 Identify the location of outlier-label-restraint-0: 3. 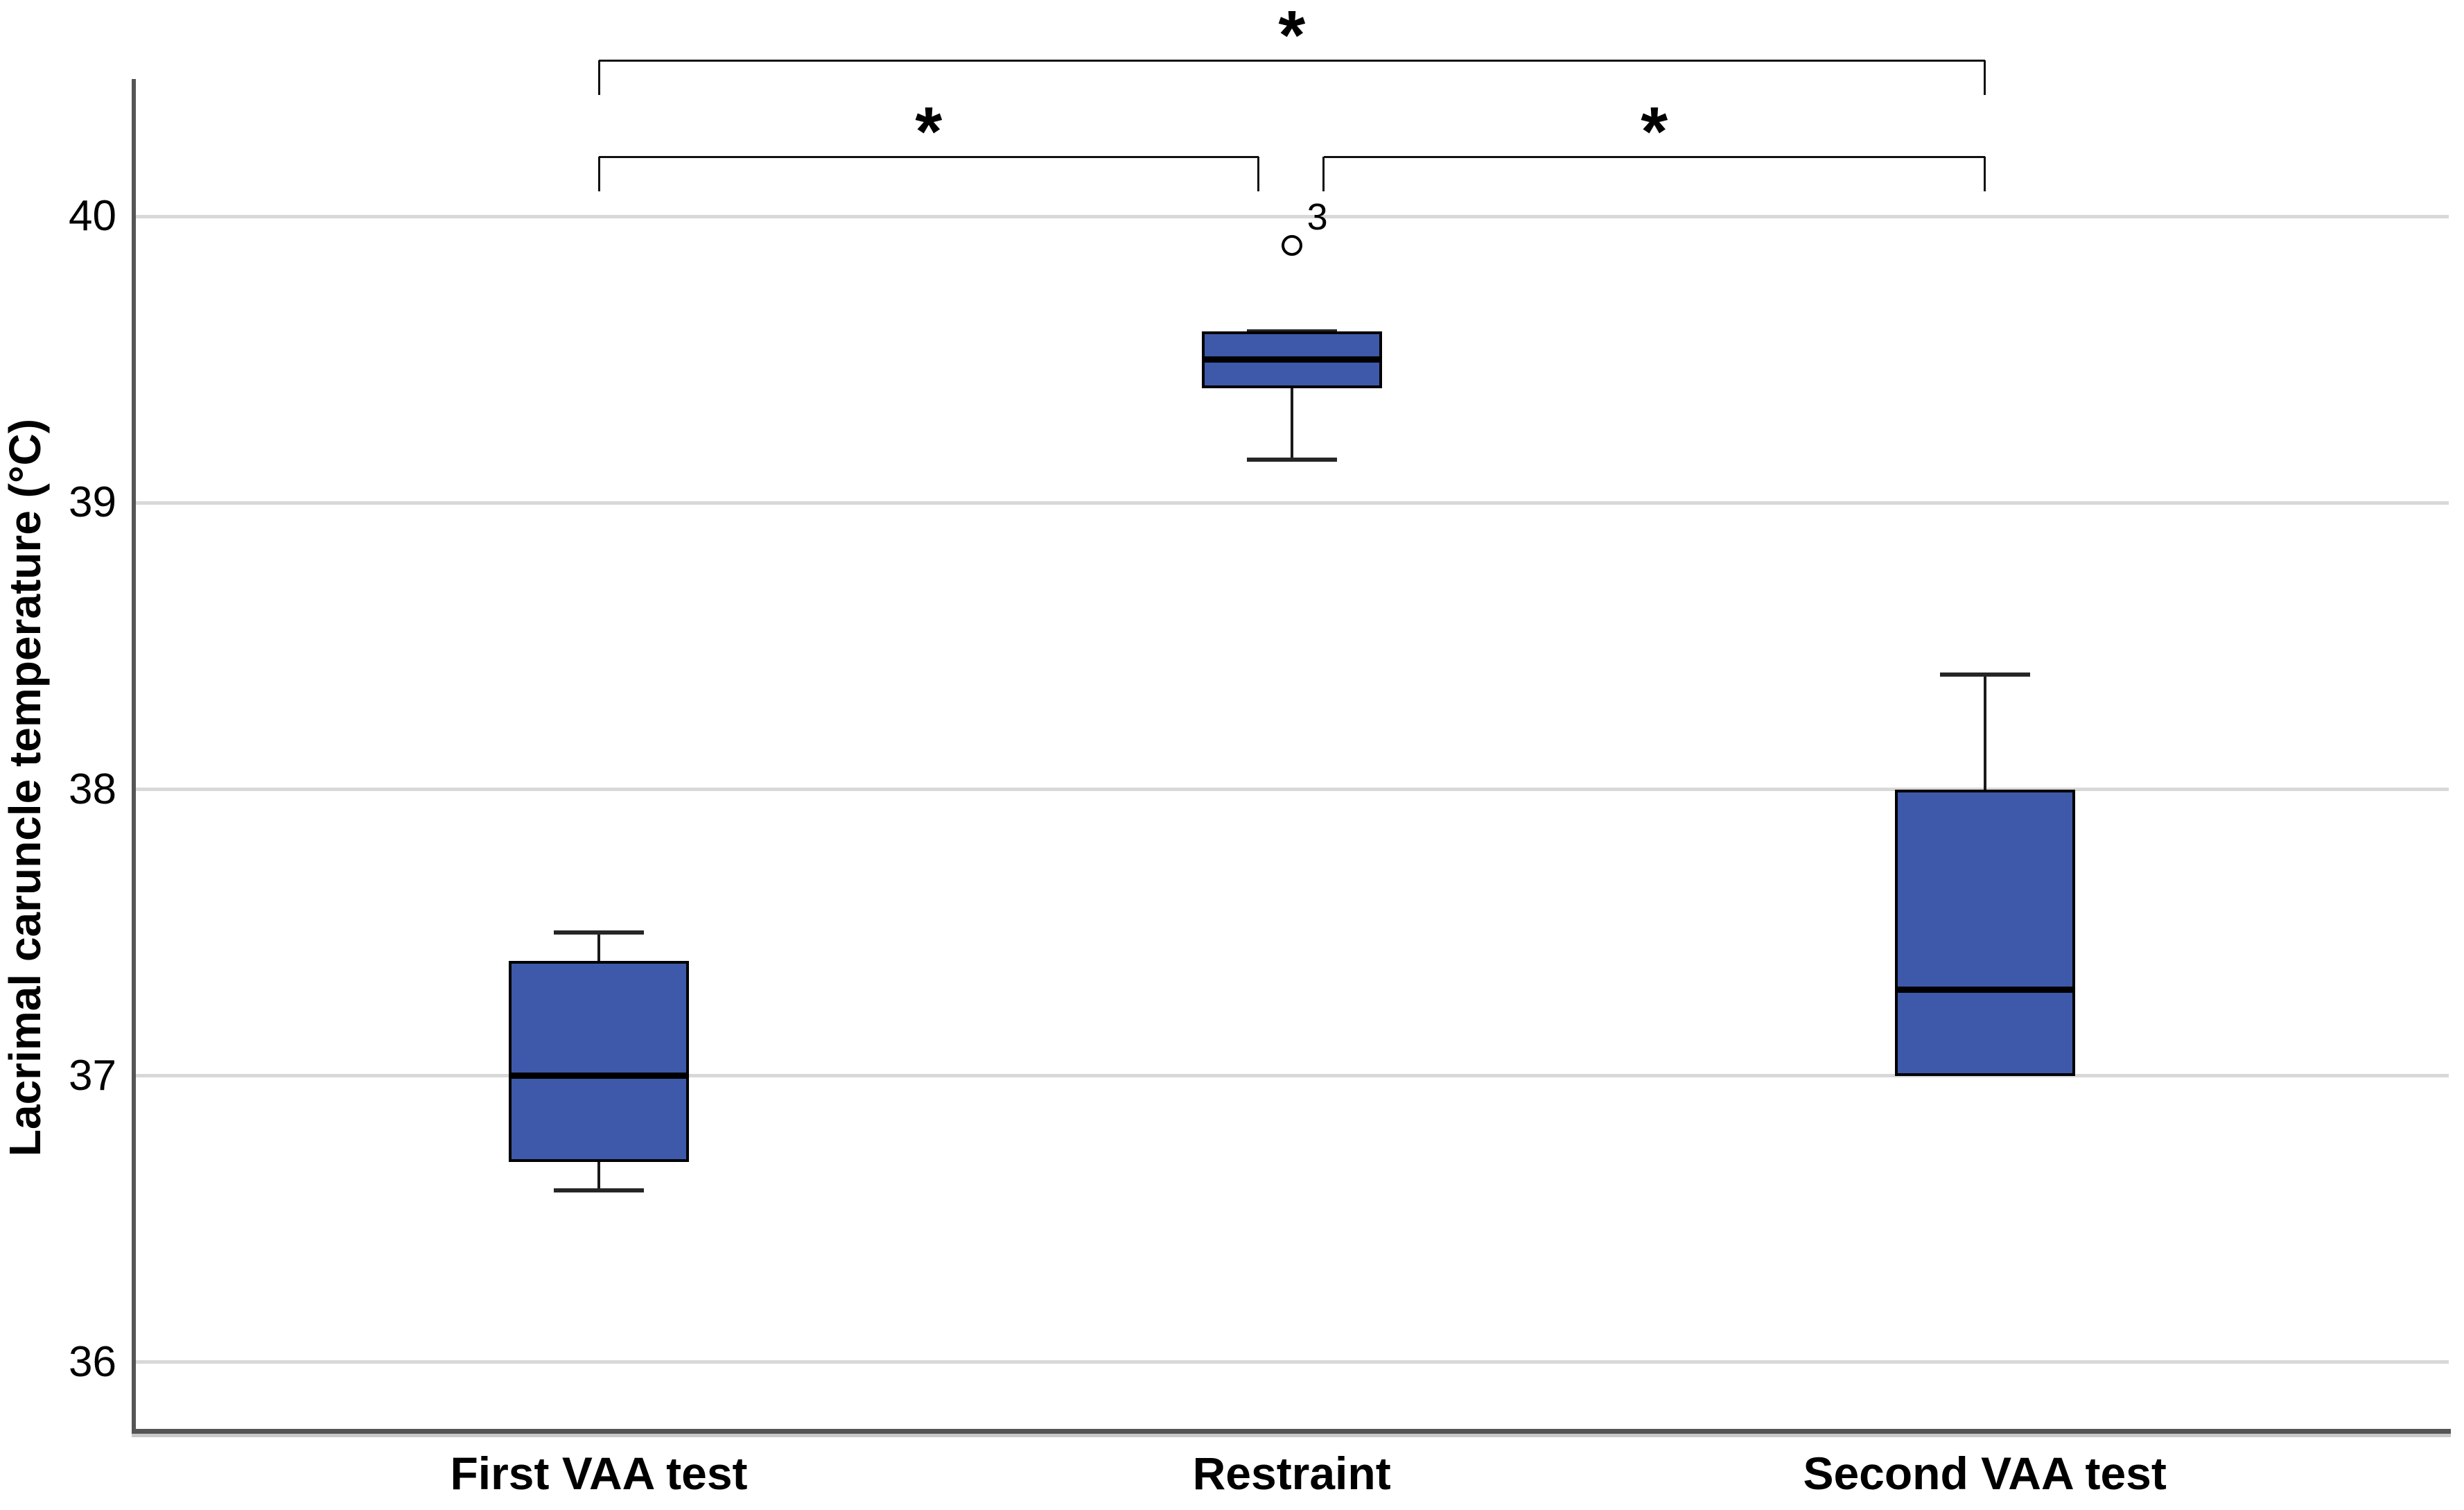
(1318, 217).